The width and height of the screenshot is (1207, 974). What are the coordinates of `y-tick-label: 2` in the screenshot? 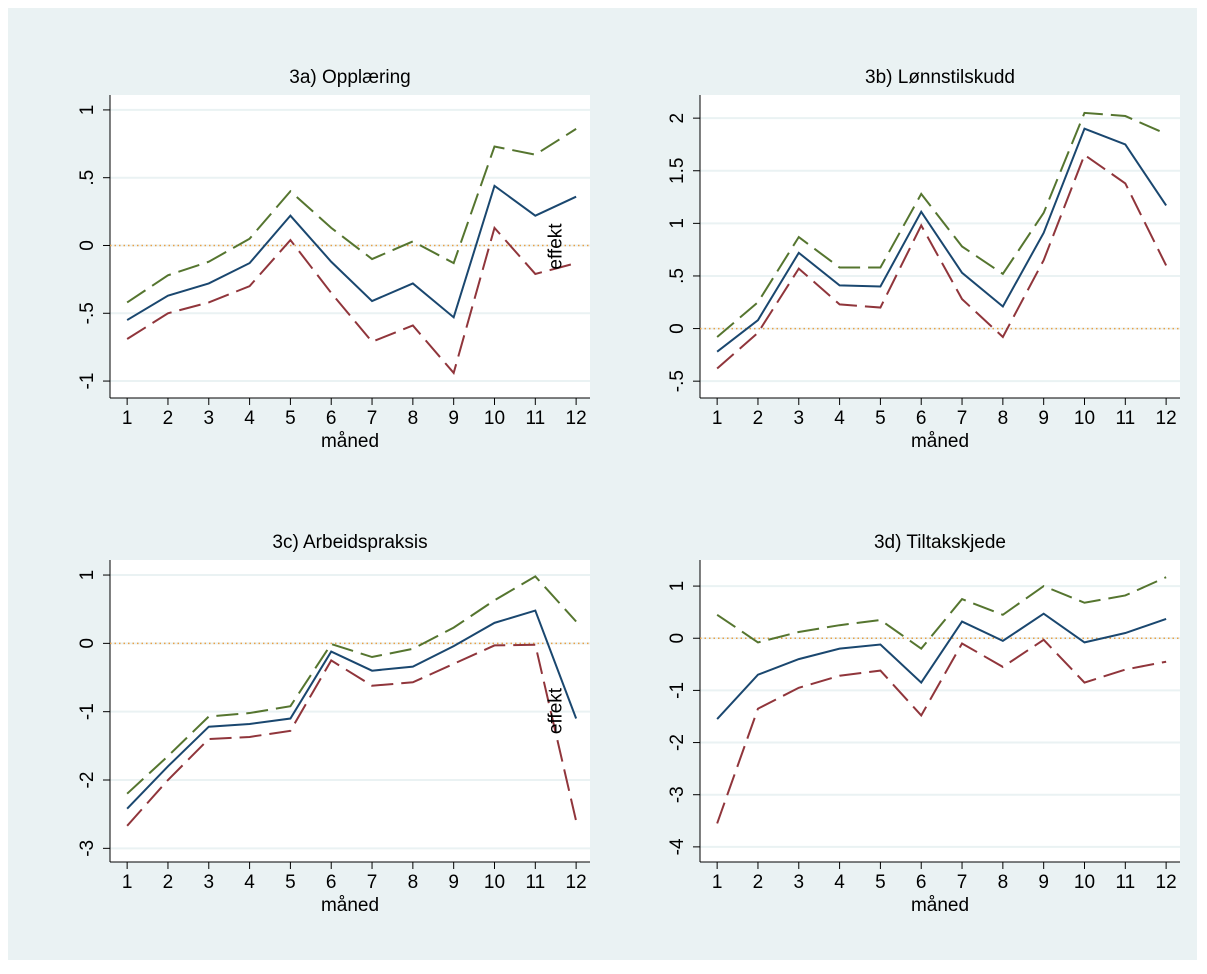 It's located at (677, 118).